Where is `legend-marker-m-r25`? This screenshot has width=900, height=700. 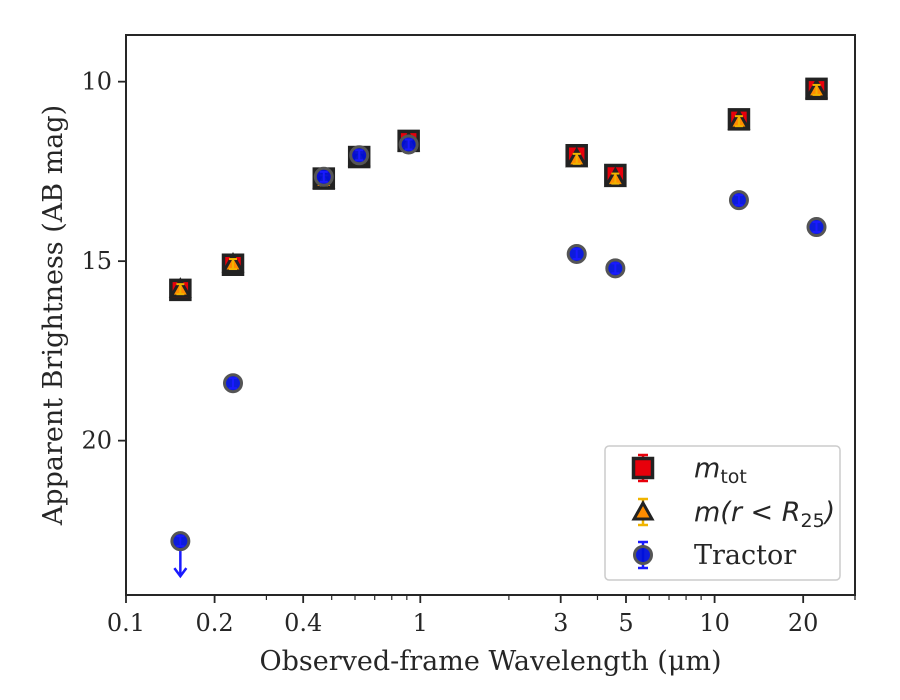 legend-marker-m-r25 is located at coordinates (643, 510).